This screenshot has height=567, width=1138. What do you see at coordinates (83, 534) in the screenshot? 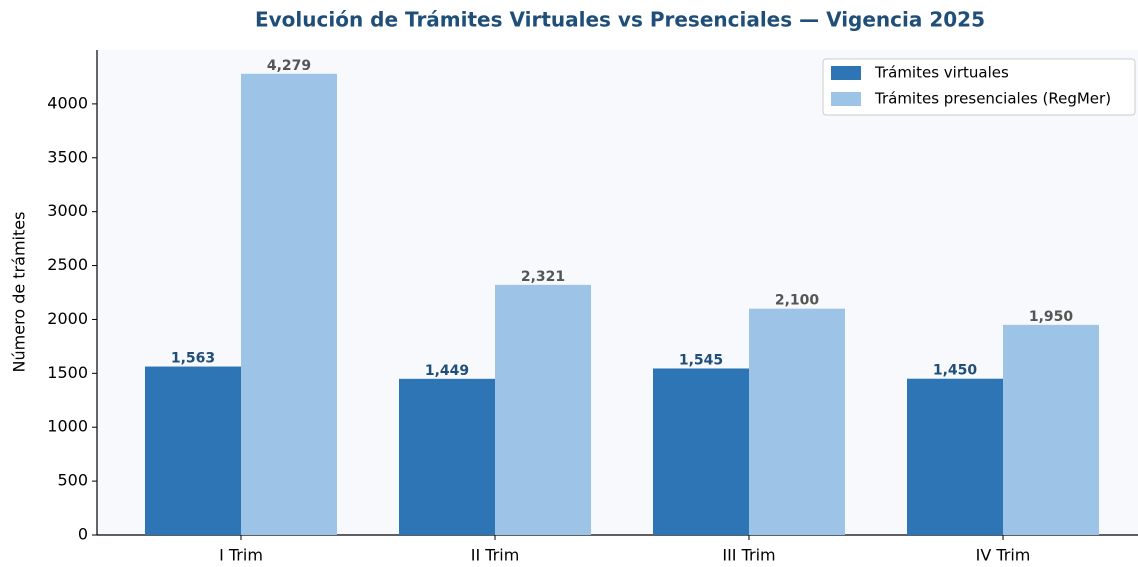
I see `y-tick-label: 0` at bounding box center [83, 534].